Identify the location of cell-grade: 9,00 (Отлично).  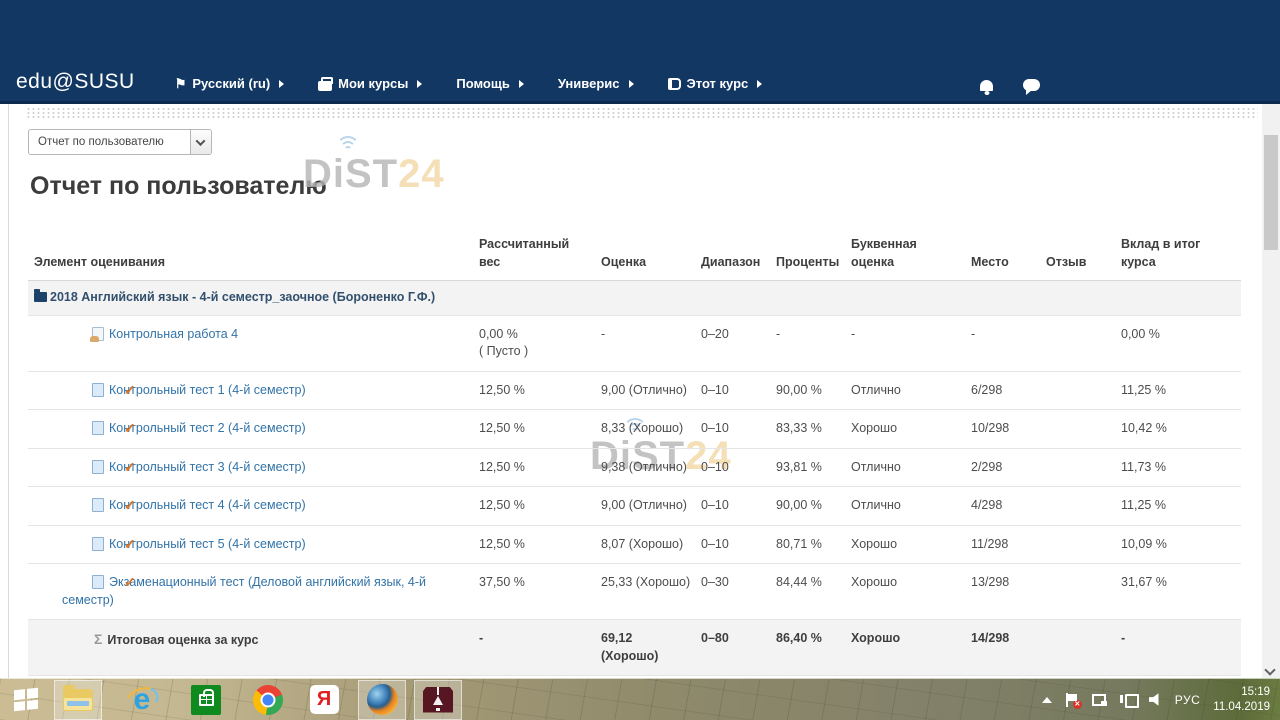
(651, 391).